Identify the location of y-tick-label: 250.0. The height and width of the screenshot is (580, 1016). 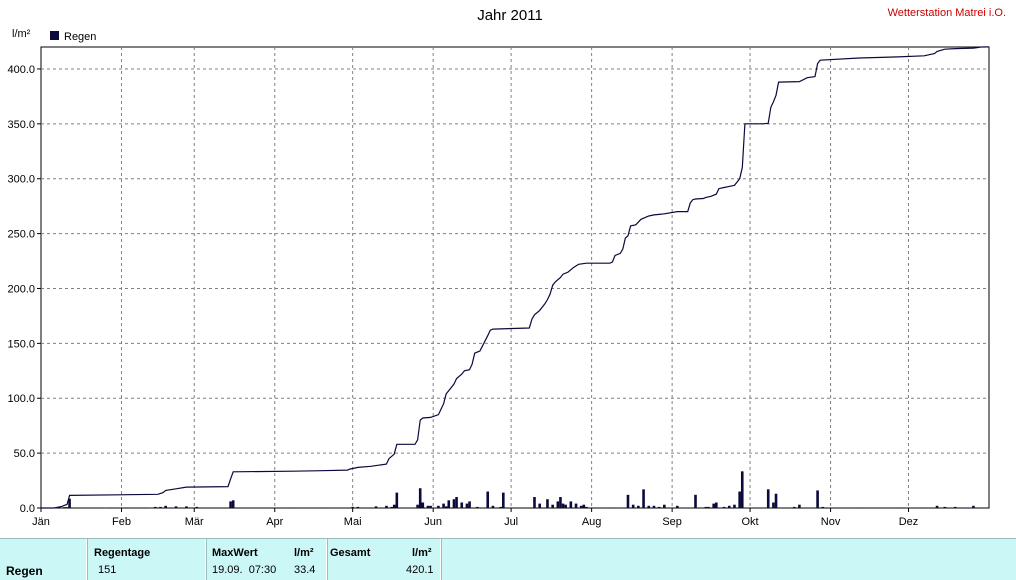
(21, 235).